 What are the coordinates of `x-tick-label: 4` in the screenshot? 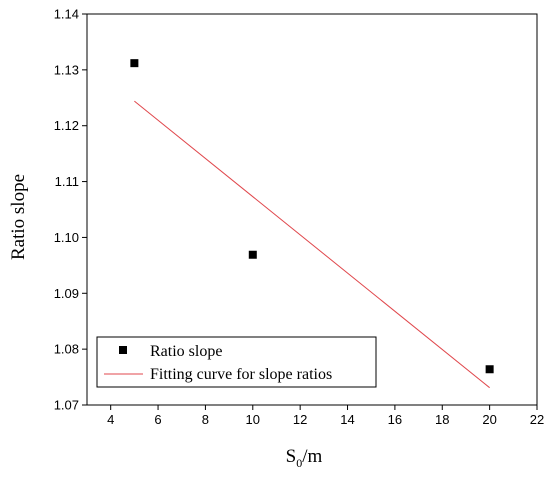 It's located at (110, 419).